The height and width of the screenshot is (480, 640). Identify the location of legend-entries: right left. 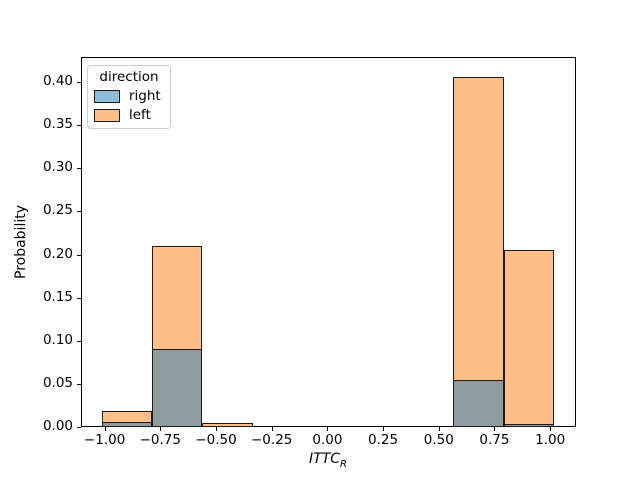
(129, 106).